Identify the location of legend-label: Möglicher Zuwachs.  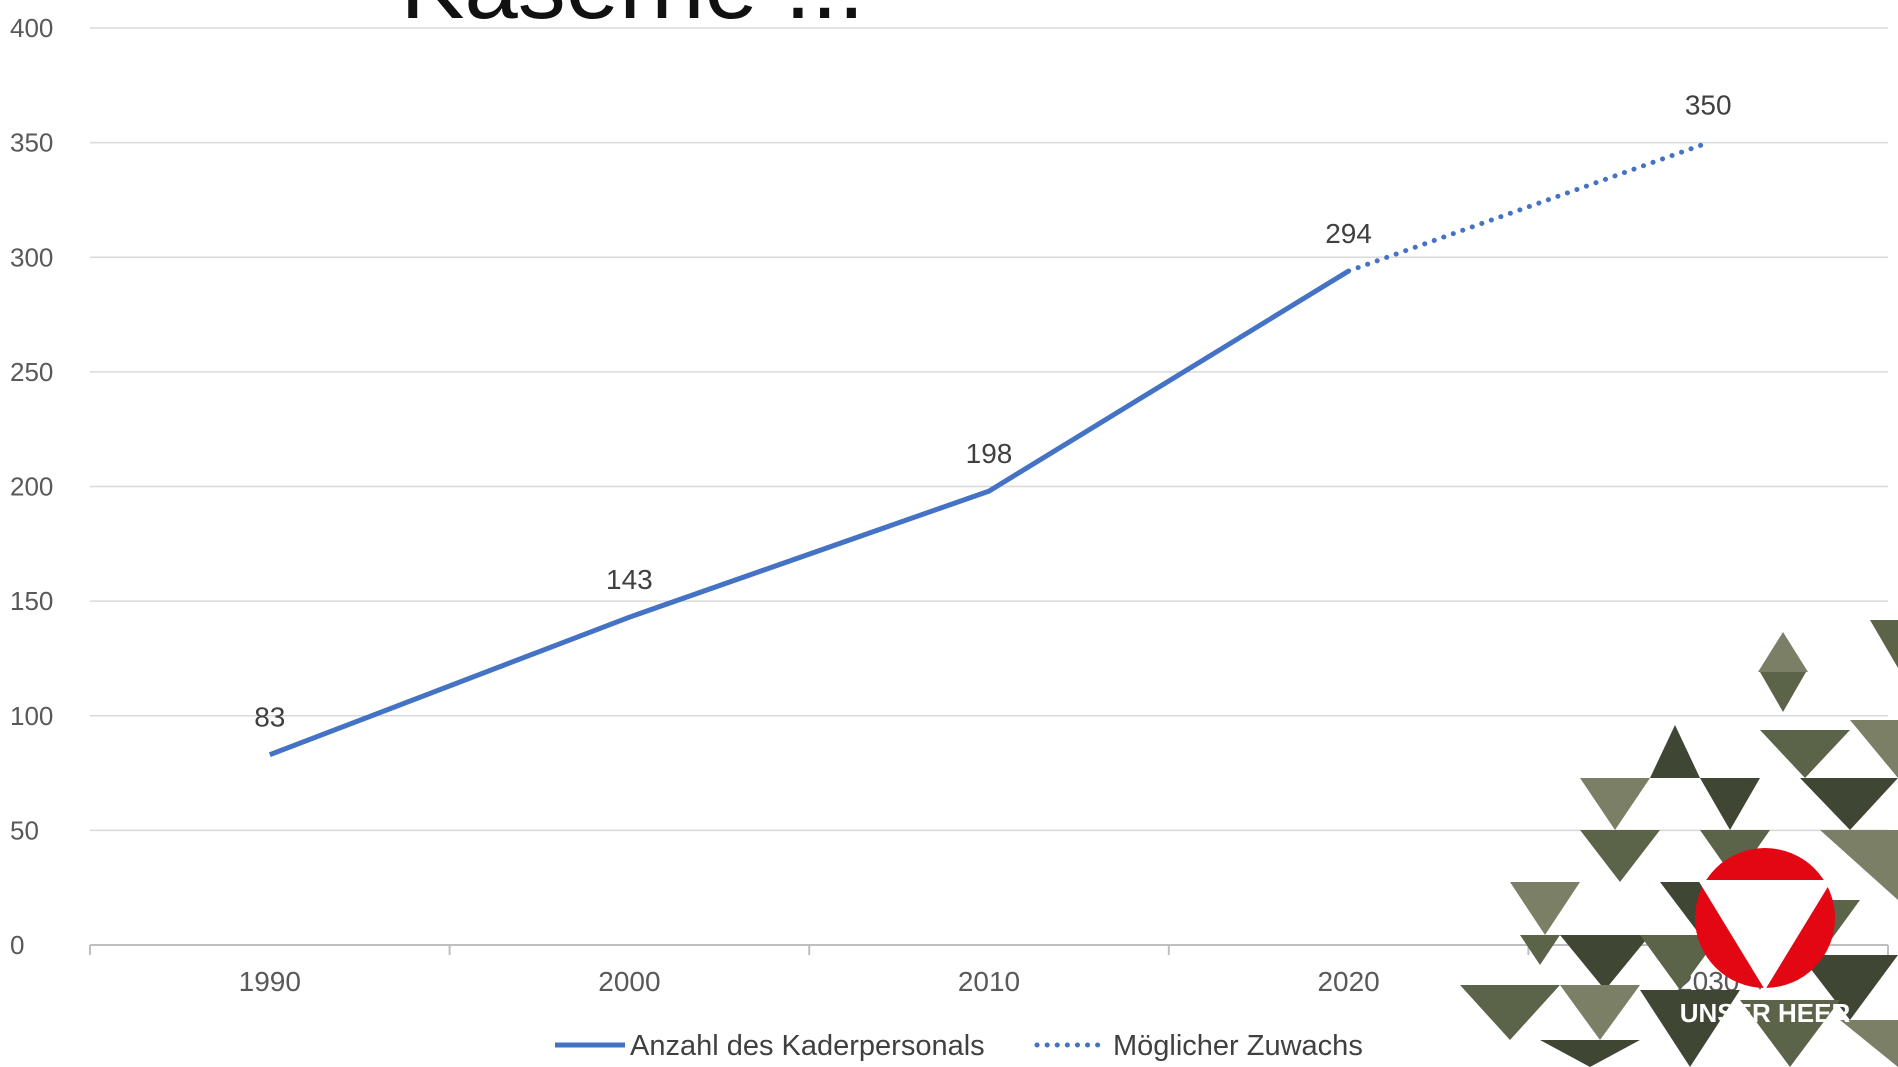
(1238, 1046).